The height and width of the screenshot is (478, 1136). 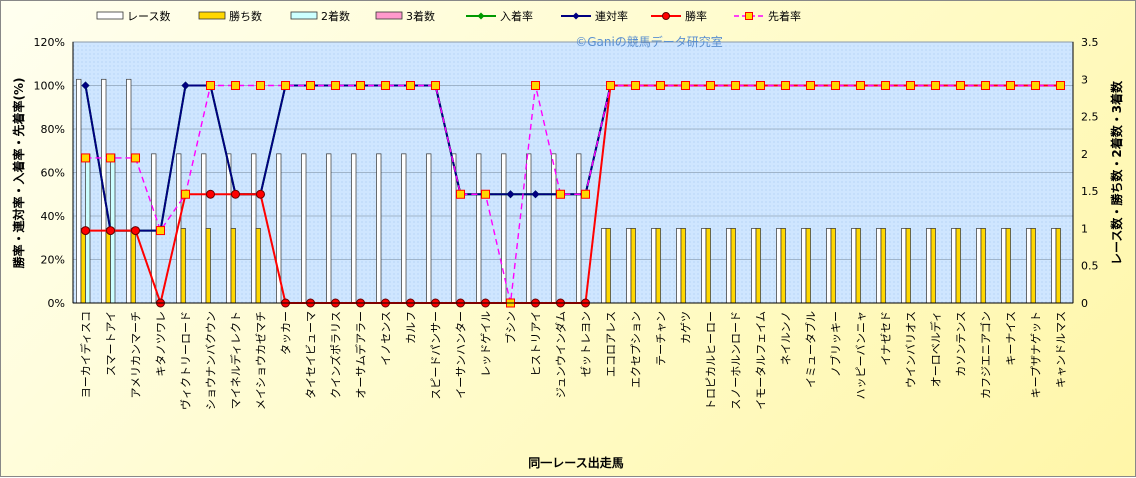 I want to click on legend-label: レース数, so click(x=148, y=16).